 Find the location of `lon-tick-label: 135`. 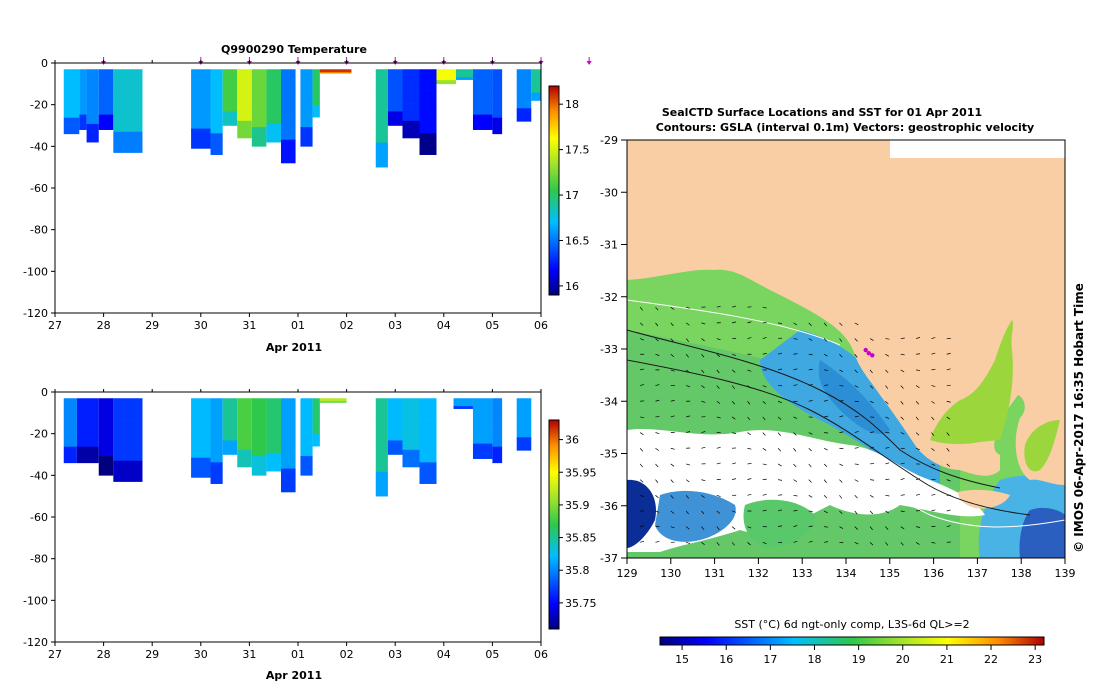

lon-tick-label: 135 is located at coordinates (889, 573).